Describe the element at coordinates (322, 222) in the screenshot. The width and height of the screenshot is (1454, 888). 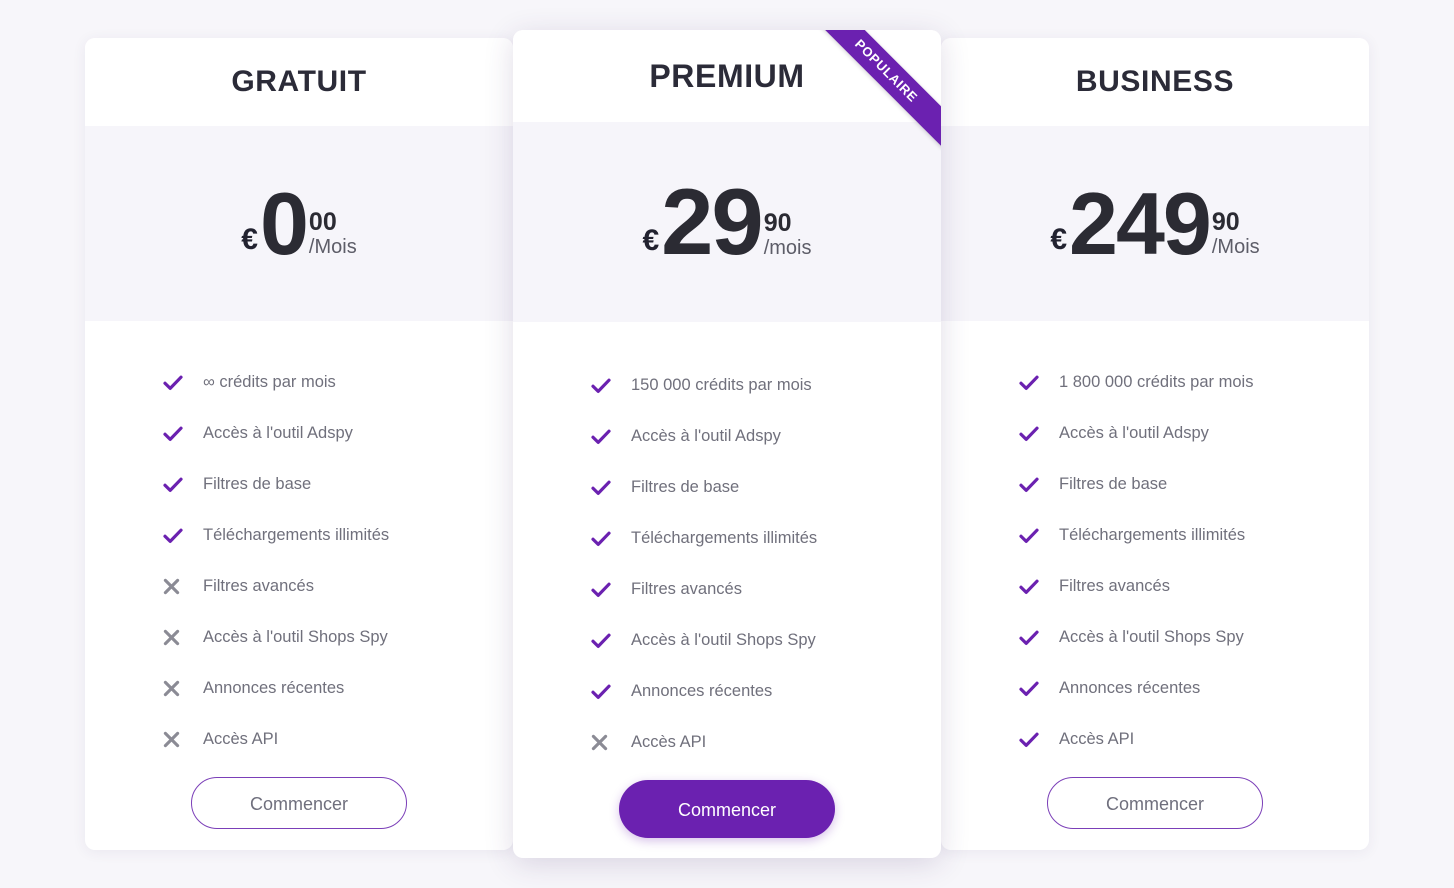
I see `price-cents: 00` at that location.